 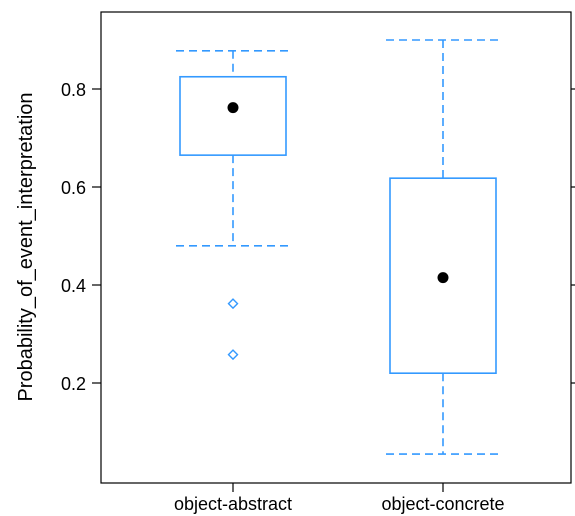 What do you see at coordinates (233, 504) in the screenshot?
I see `x-tick-label: object-abstract` at bounding box center [233, 504].